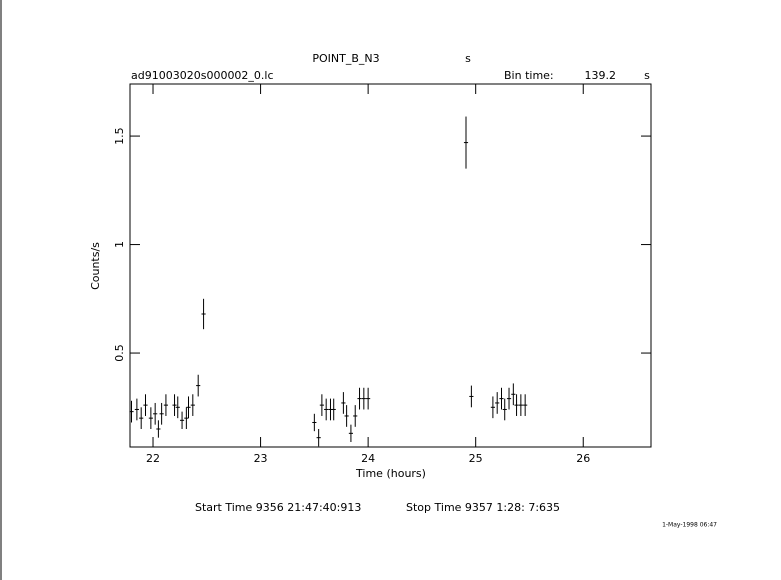 This screenshot has height=580, width=781. Describe the element at coordinates (689, 525) in the screenshot. I see `date-stamp: 1-May-1998 06:47` at that location.